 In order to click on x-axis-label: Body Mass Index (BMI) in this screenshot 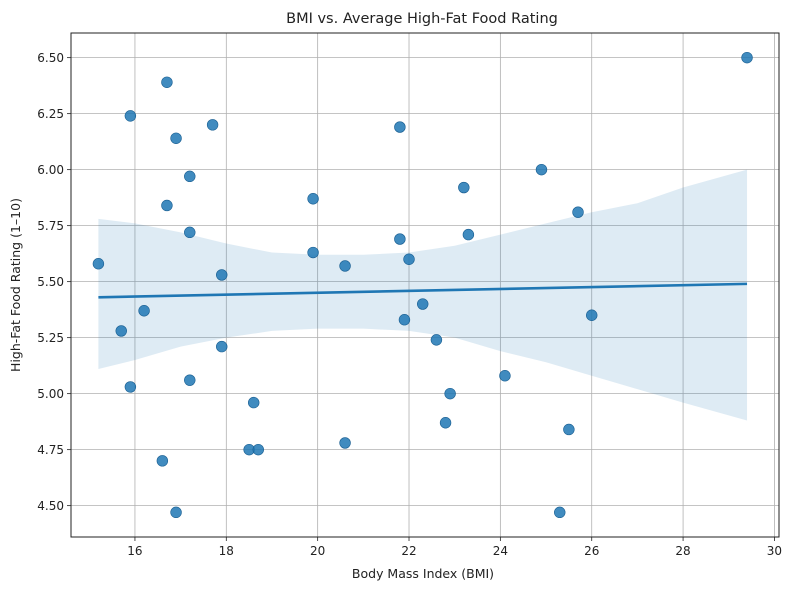, I will do `click(423, 573)`.